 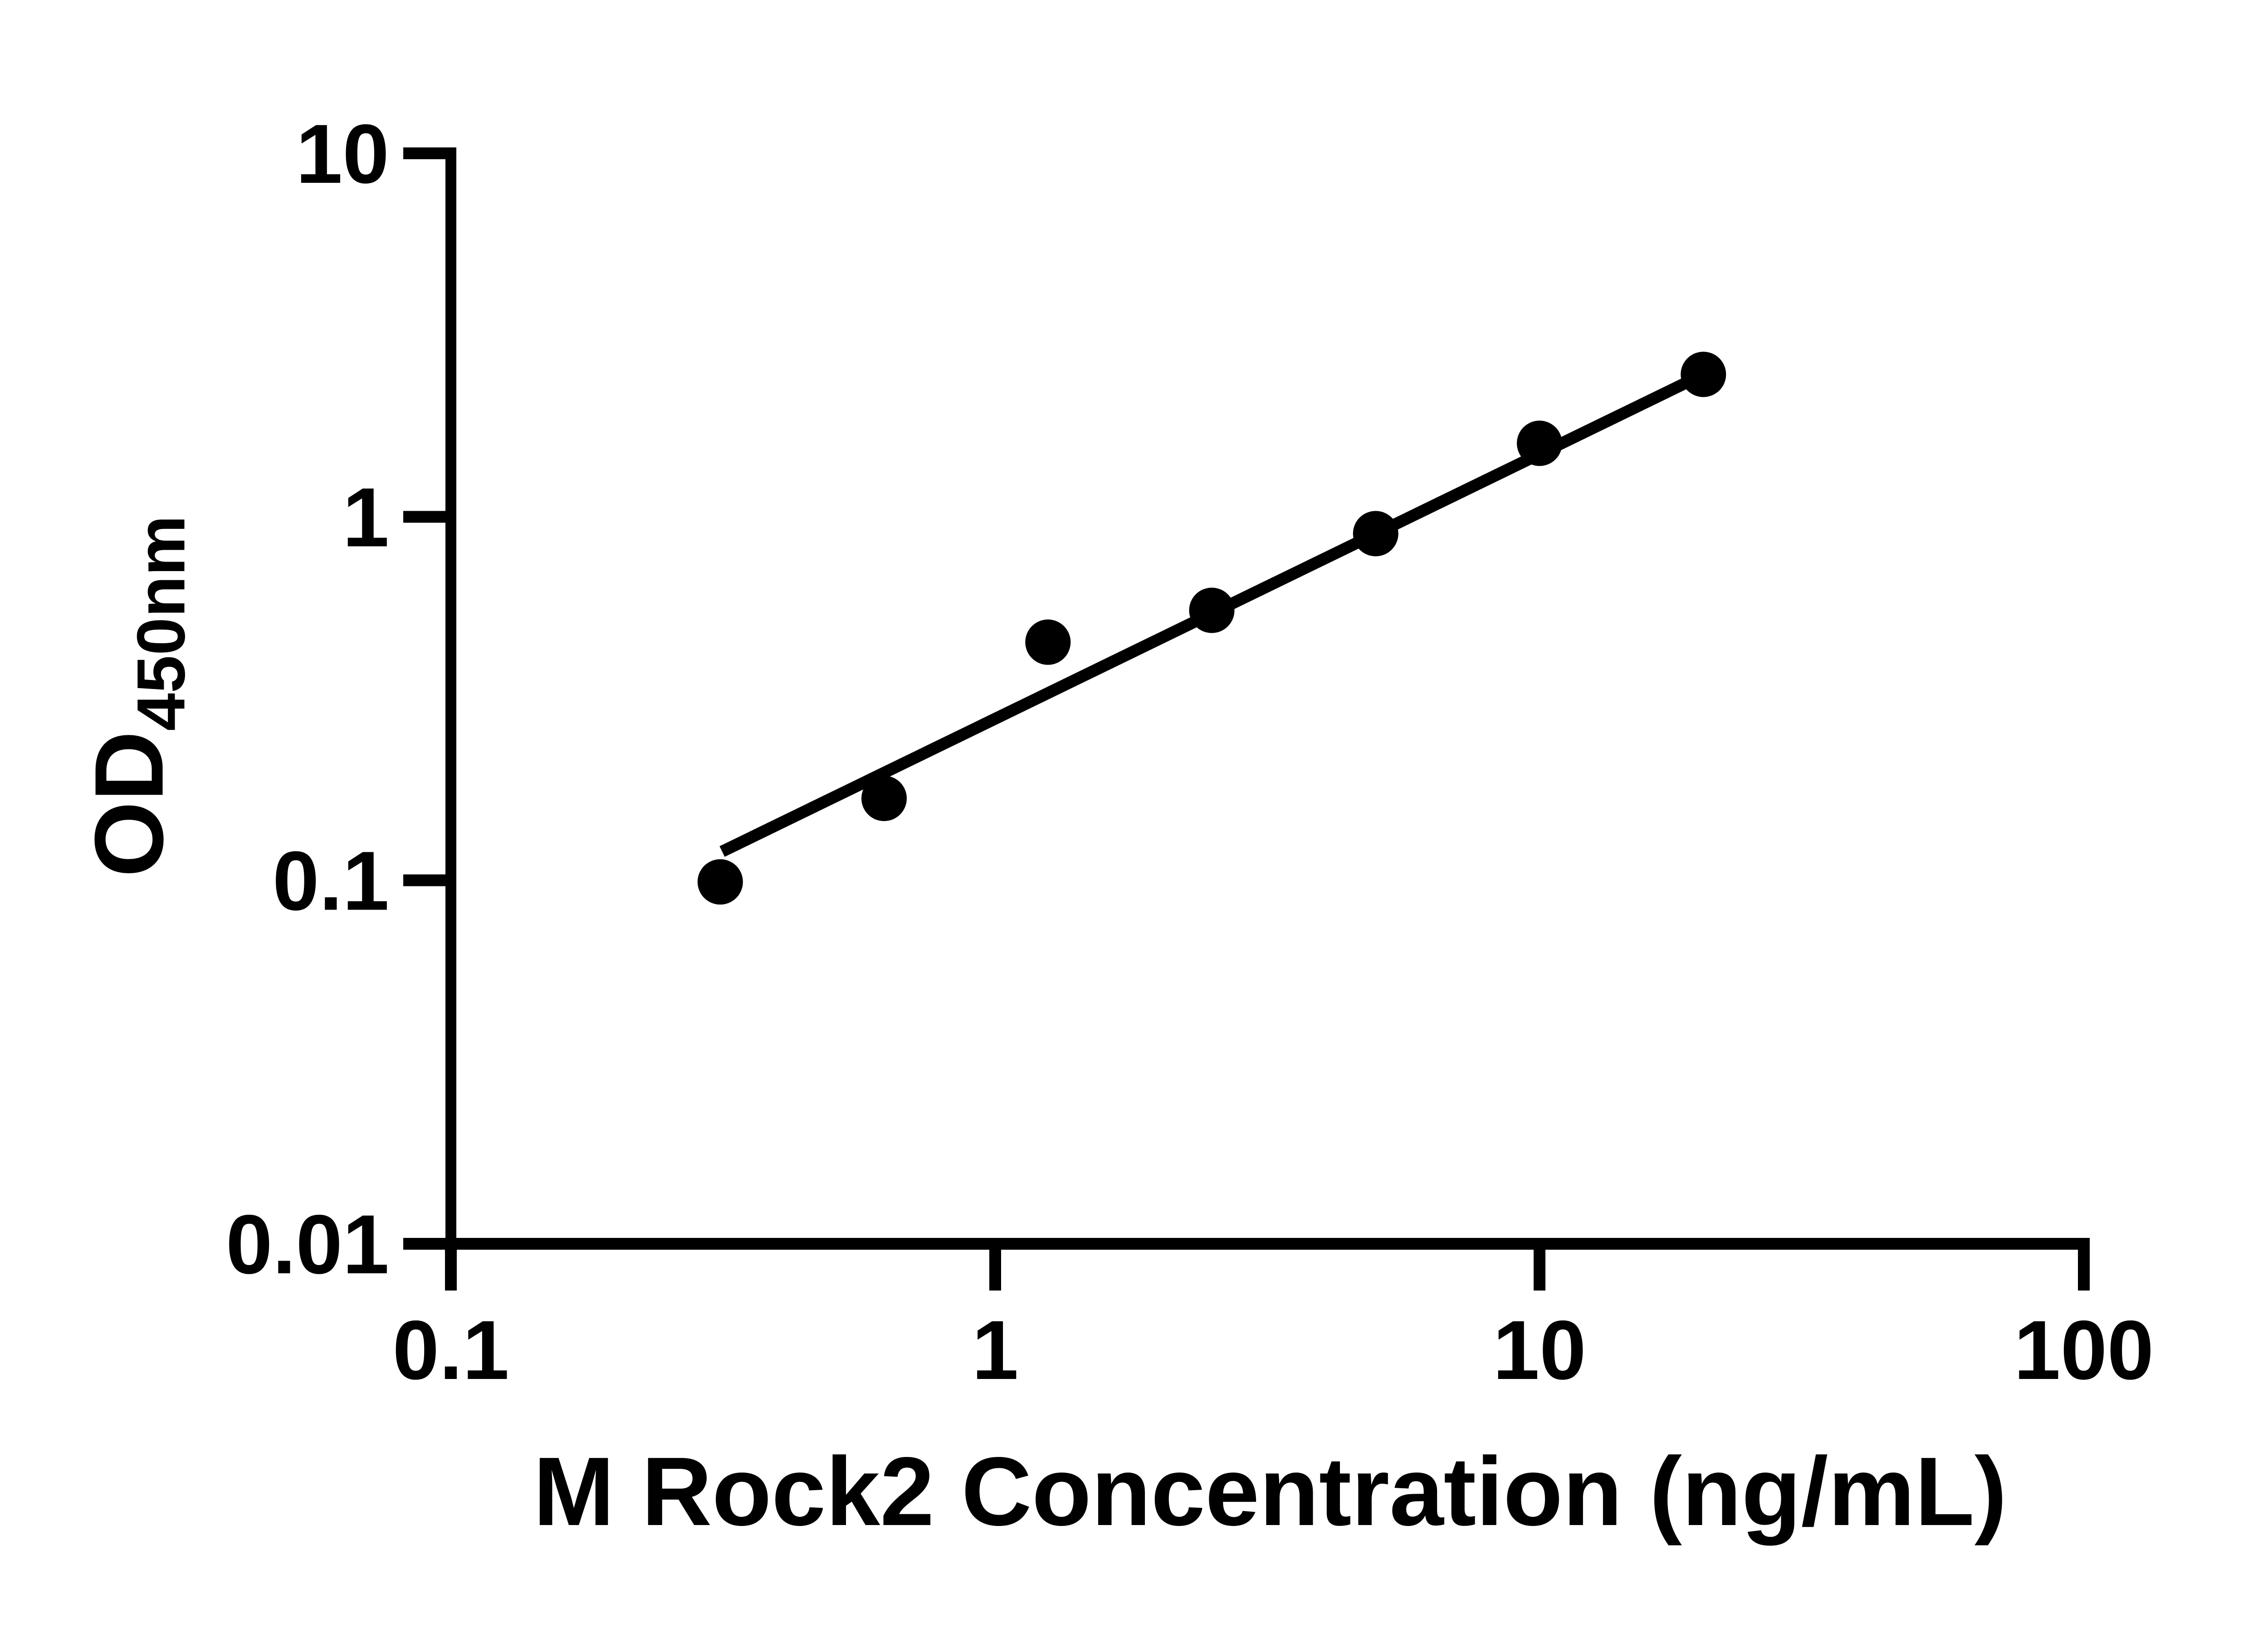 I want to click on y-axis-title-main: OD, so click(x=129, y=804).